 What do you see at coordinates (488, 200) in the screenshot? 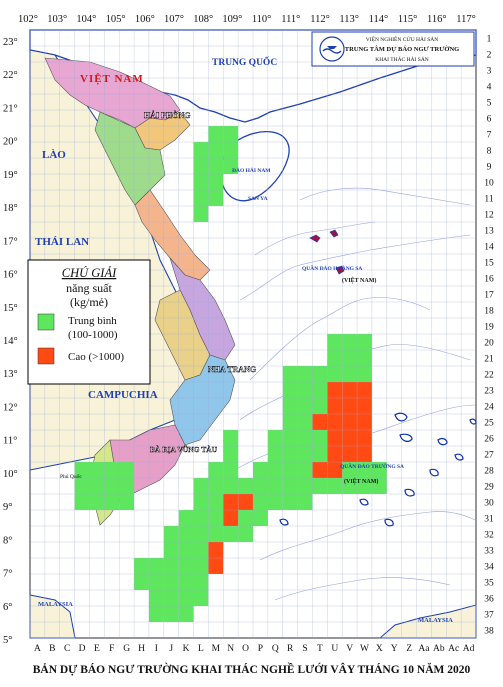
I see `row-label: 11` at bounding box center [488, 200].